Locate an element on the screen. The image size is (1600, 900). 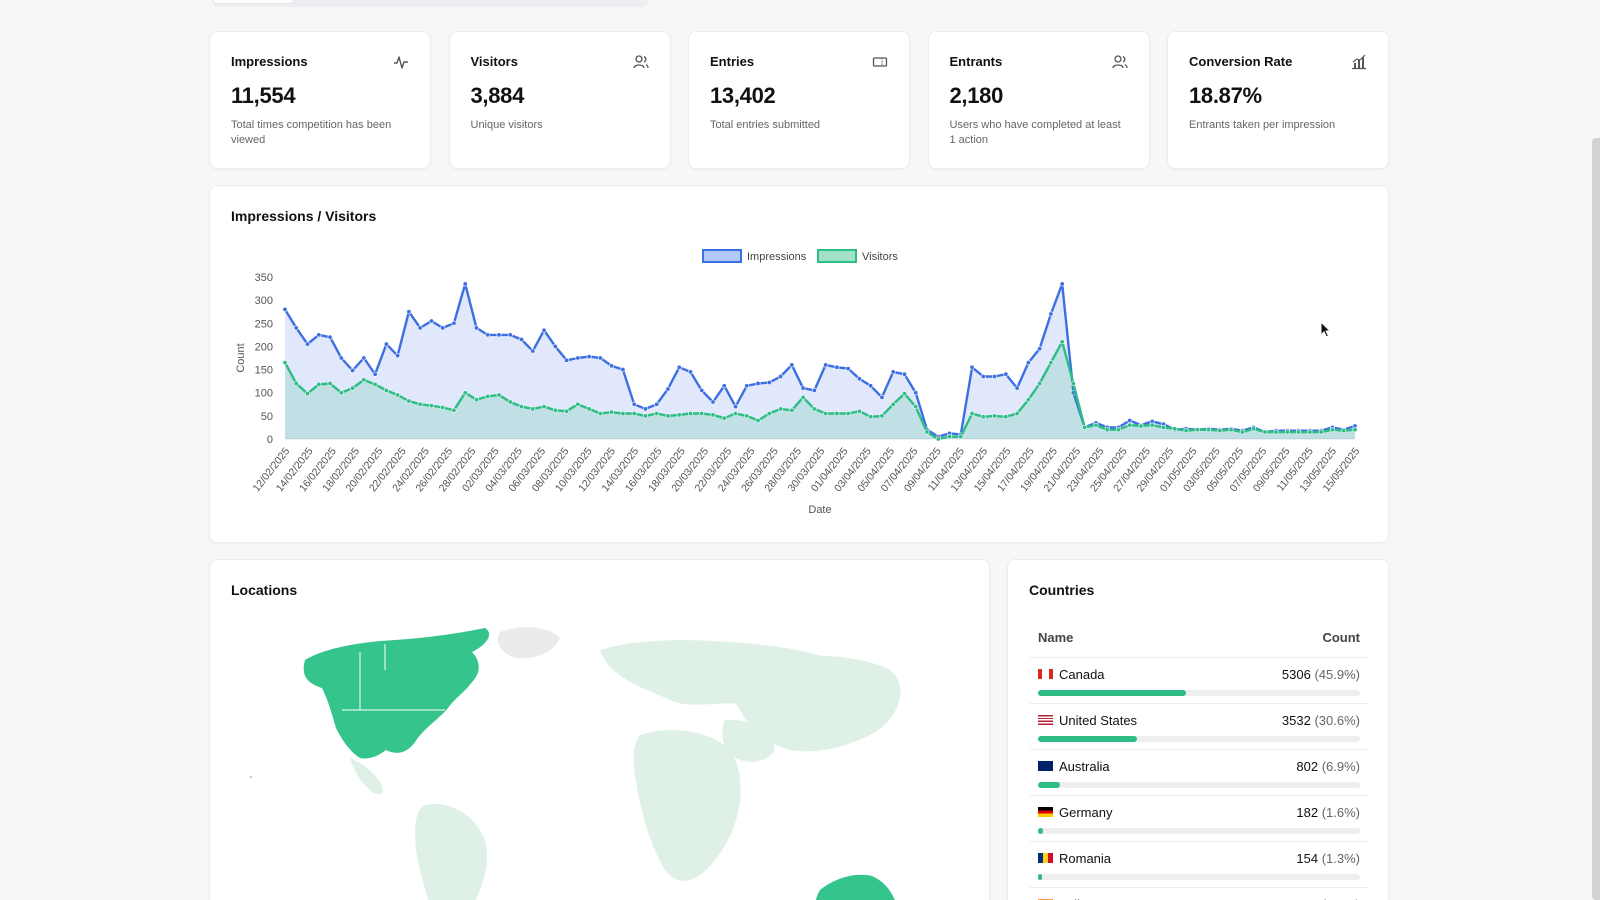
country-row: India 141 (1.2%) is located at coordinates (1199, 894).